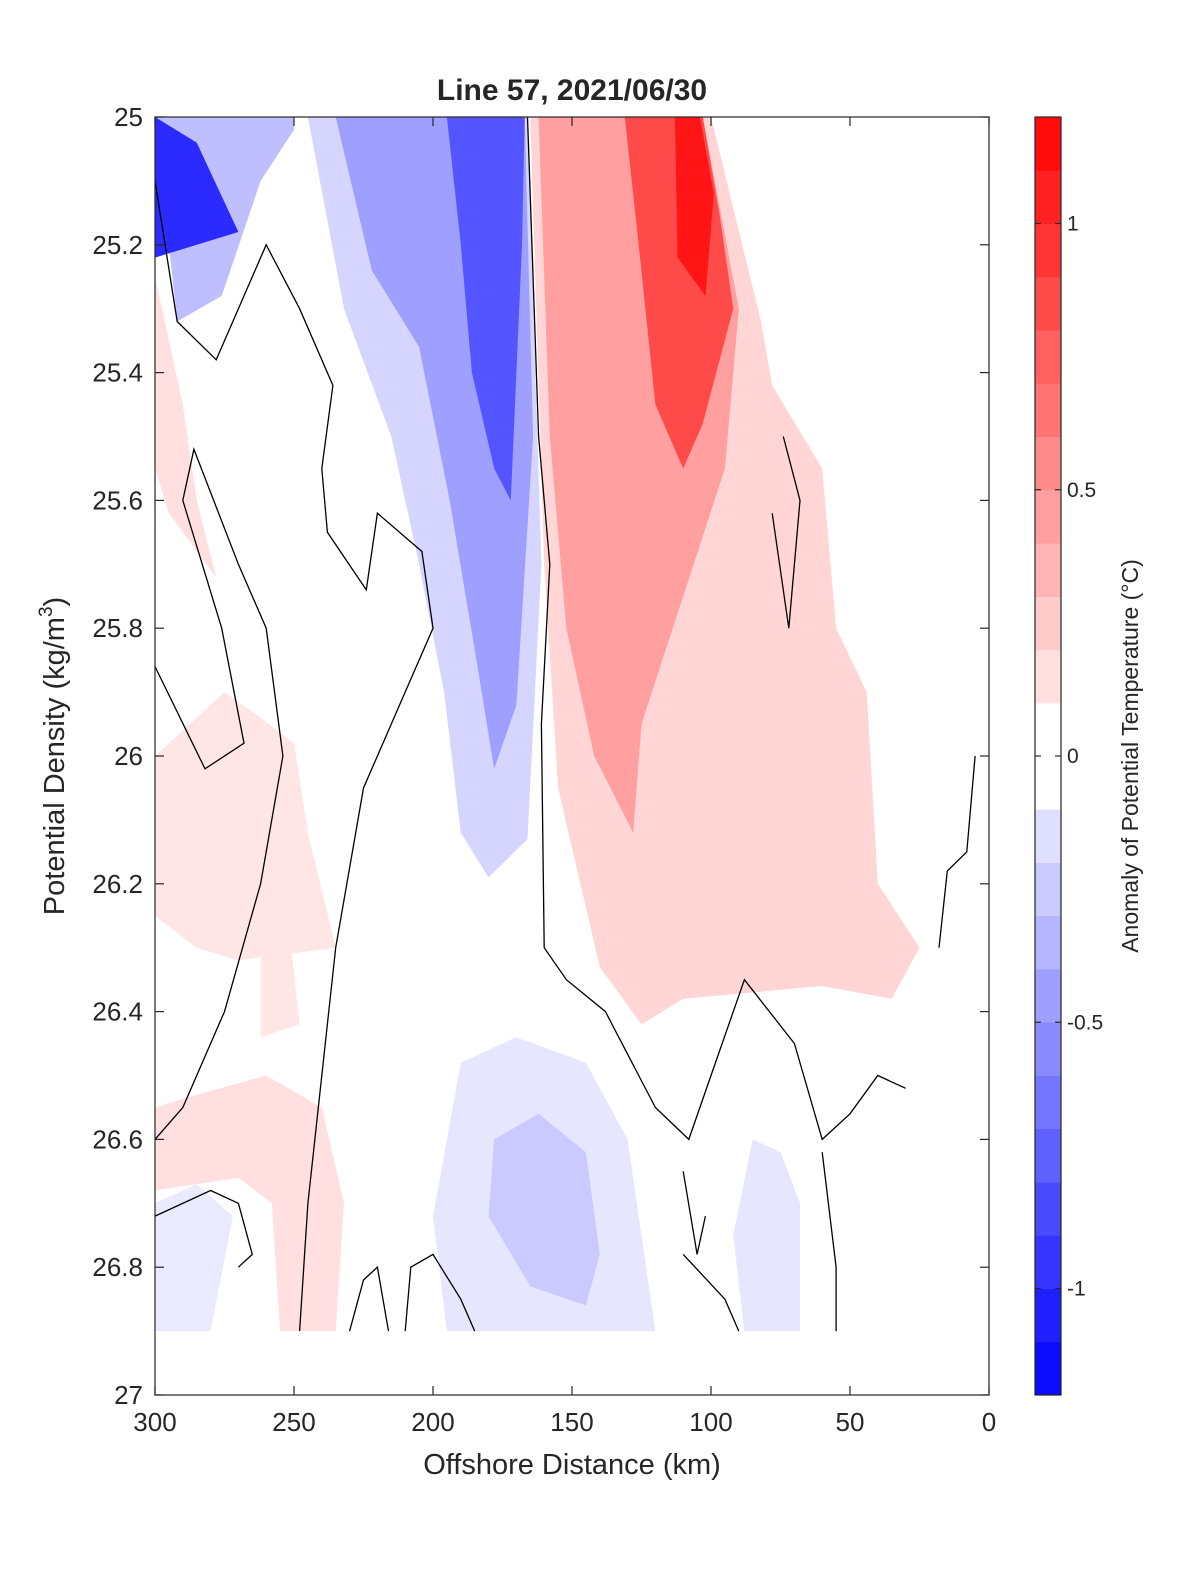 The height and width of the screenshot is (1575, 1200). I want to click on x-tick-label: 0, so click(989, 1422).